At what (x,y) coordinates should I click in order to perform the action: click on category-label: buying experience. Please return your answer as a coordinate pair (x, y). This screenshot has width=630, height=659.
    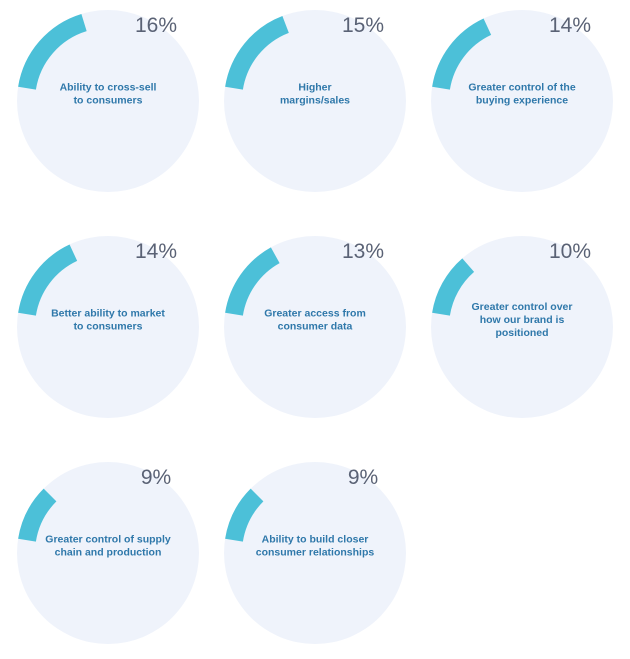
    Looking at the image, I should click on (522, 101).